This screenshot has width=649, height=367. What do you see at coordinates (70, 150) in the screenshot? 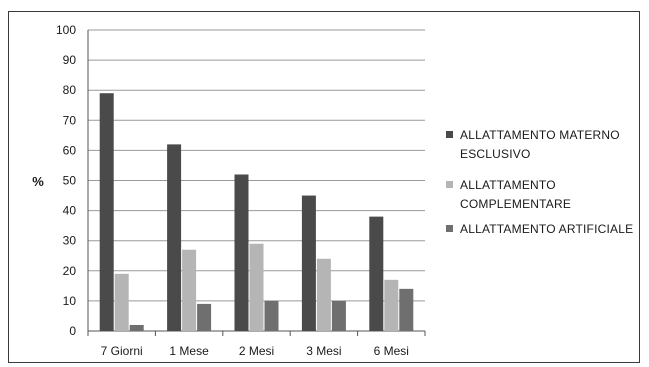
I see `y-tick-label: 60` at bounding box center [70, 150].